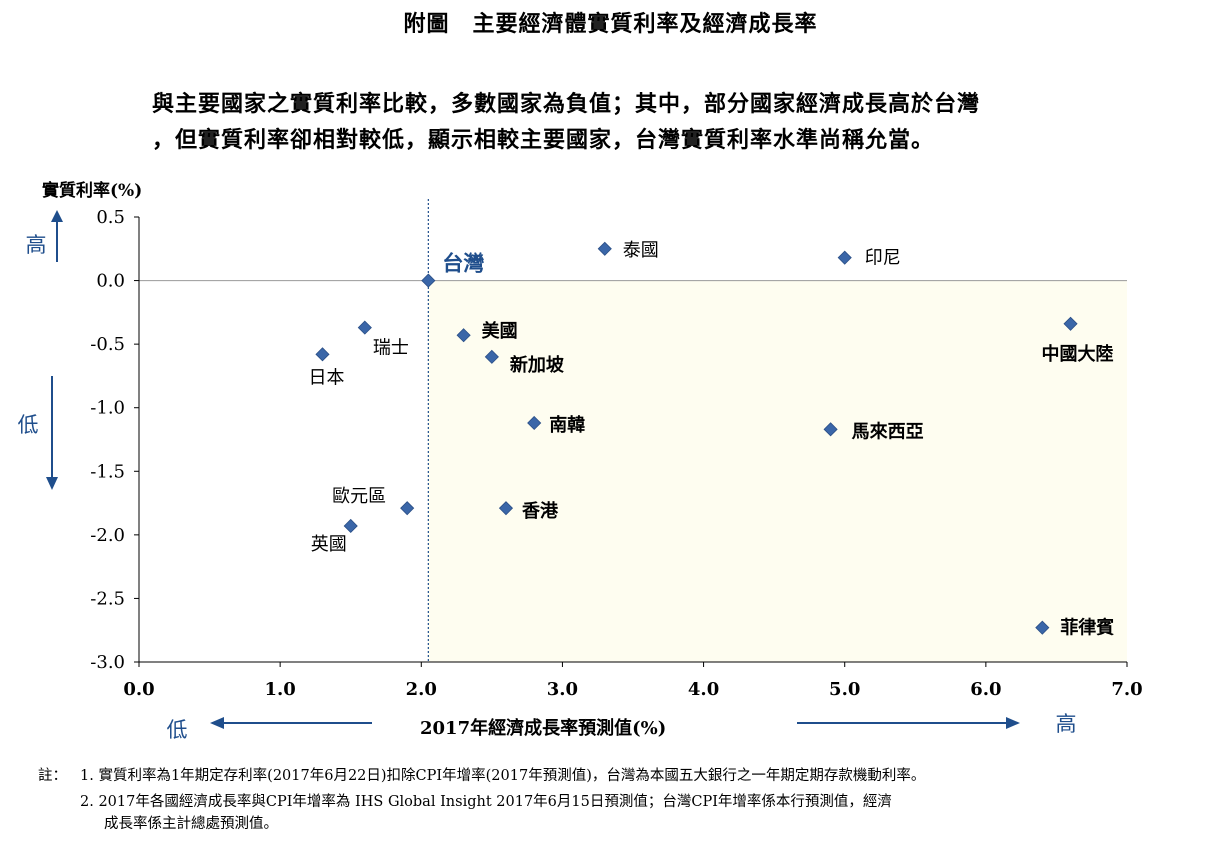 This screenshot has width=1221, height=850. I want to click on data-point-南韓, so click(534, 423).